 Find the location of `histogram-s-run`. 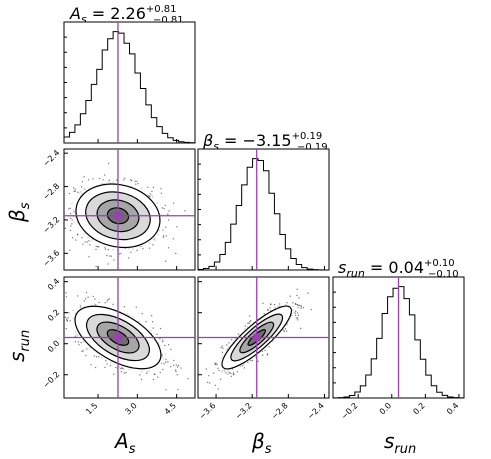

histogram-s-run is located at coordinates (398, 337).